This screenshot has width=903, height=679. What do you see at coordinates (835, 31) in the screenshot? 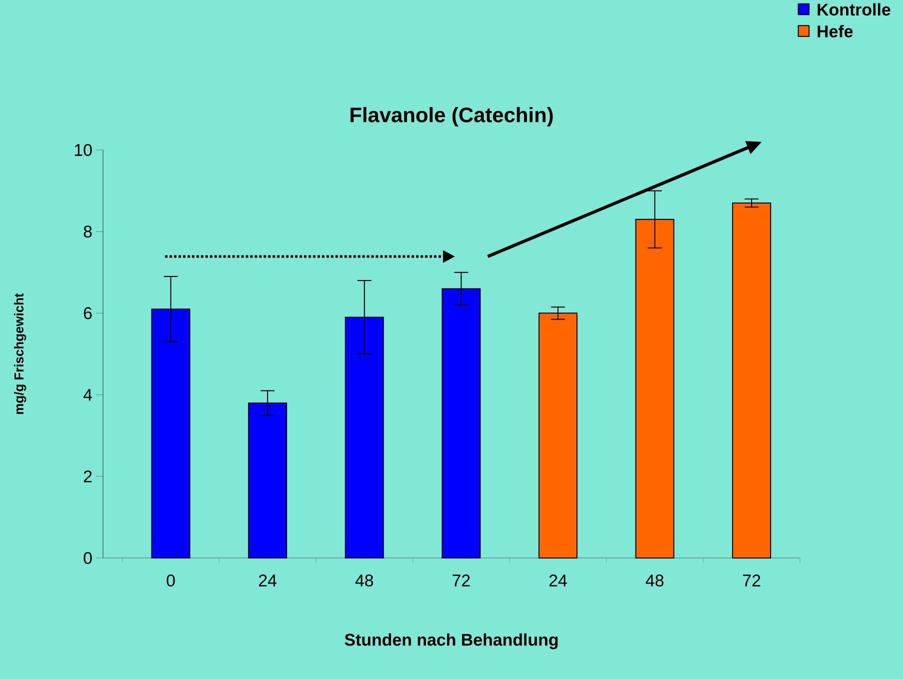
I see `legend-label: Hefe` at bounding box center [835, 31].